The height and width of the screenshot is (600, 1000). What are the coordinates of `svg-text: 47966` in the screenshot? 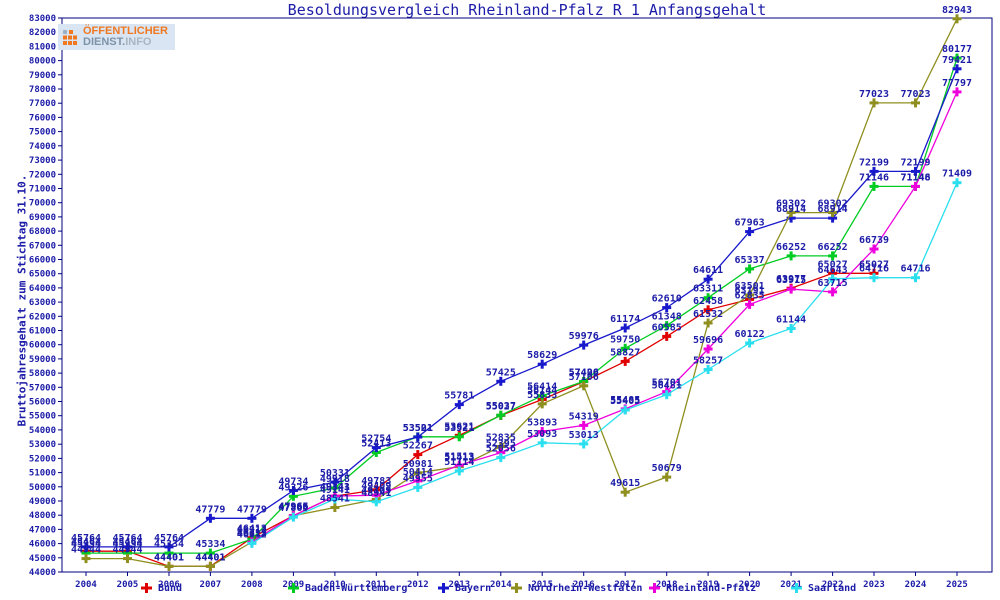 It's located at (293, 507).